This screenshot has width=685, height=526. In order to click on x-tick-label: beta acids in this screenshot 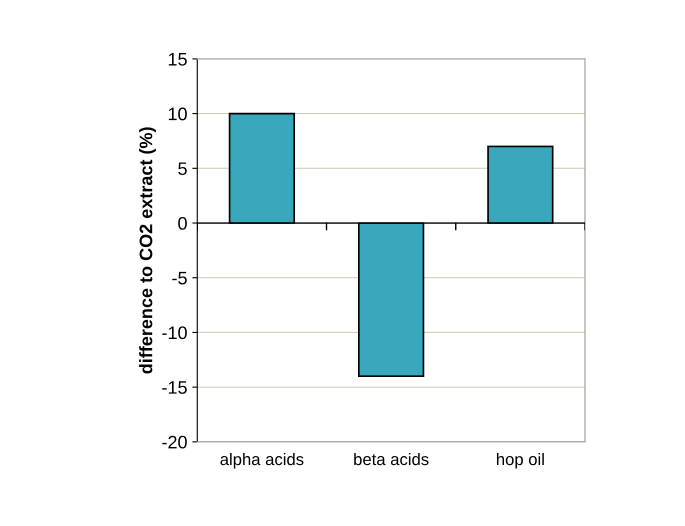, I will do `click(391, 459)`.